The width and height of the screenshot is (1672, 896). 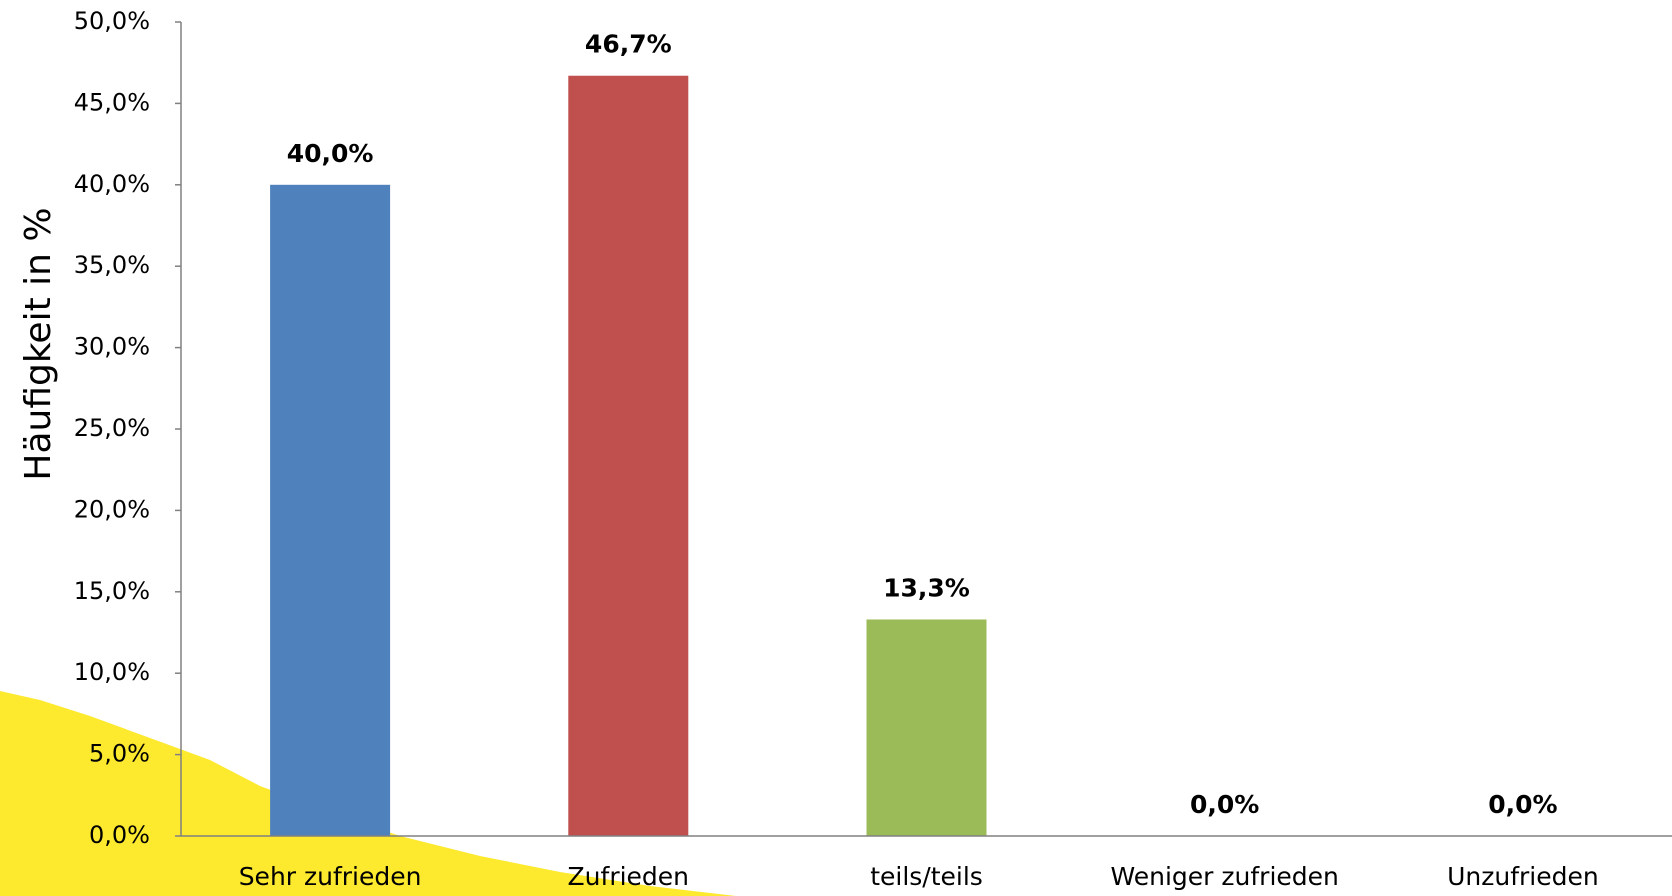 I want to click on y-tick-label: 15,0%, so click(x=112, y=591).